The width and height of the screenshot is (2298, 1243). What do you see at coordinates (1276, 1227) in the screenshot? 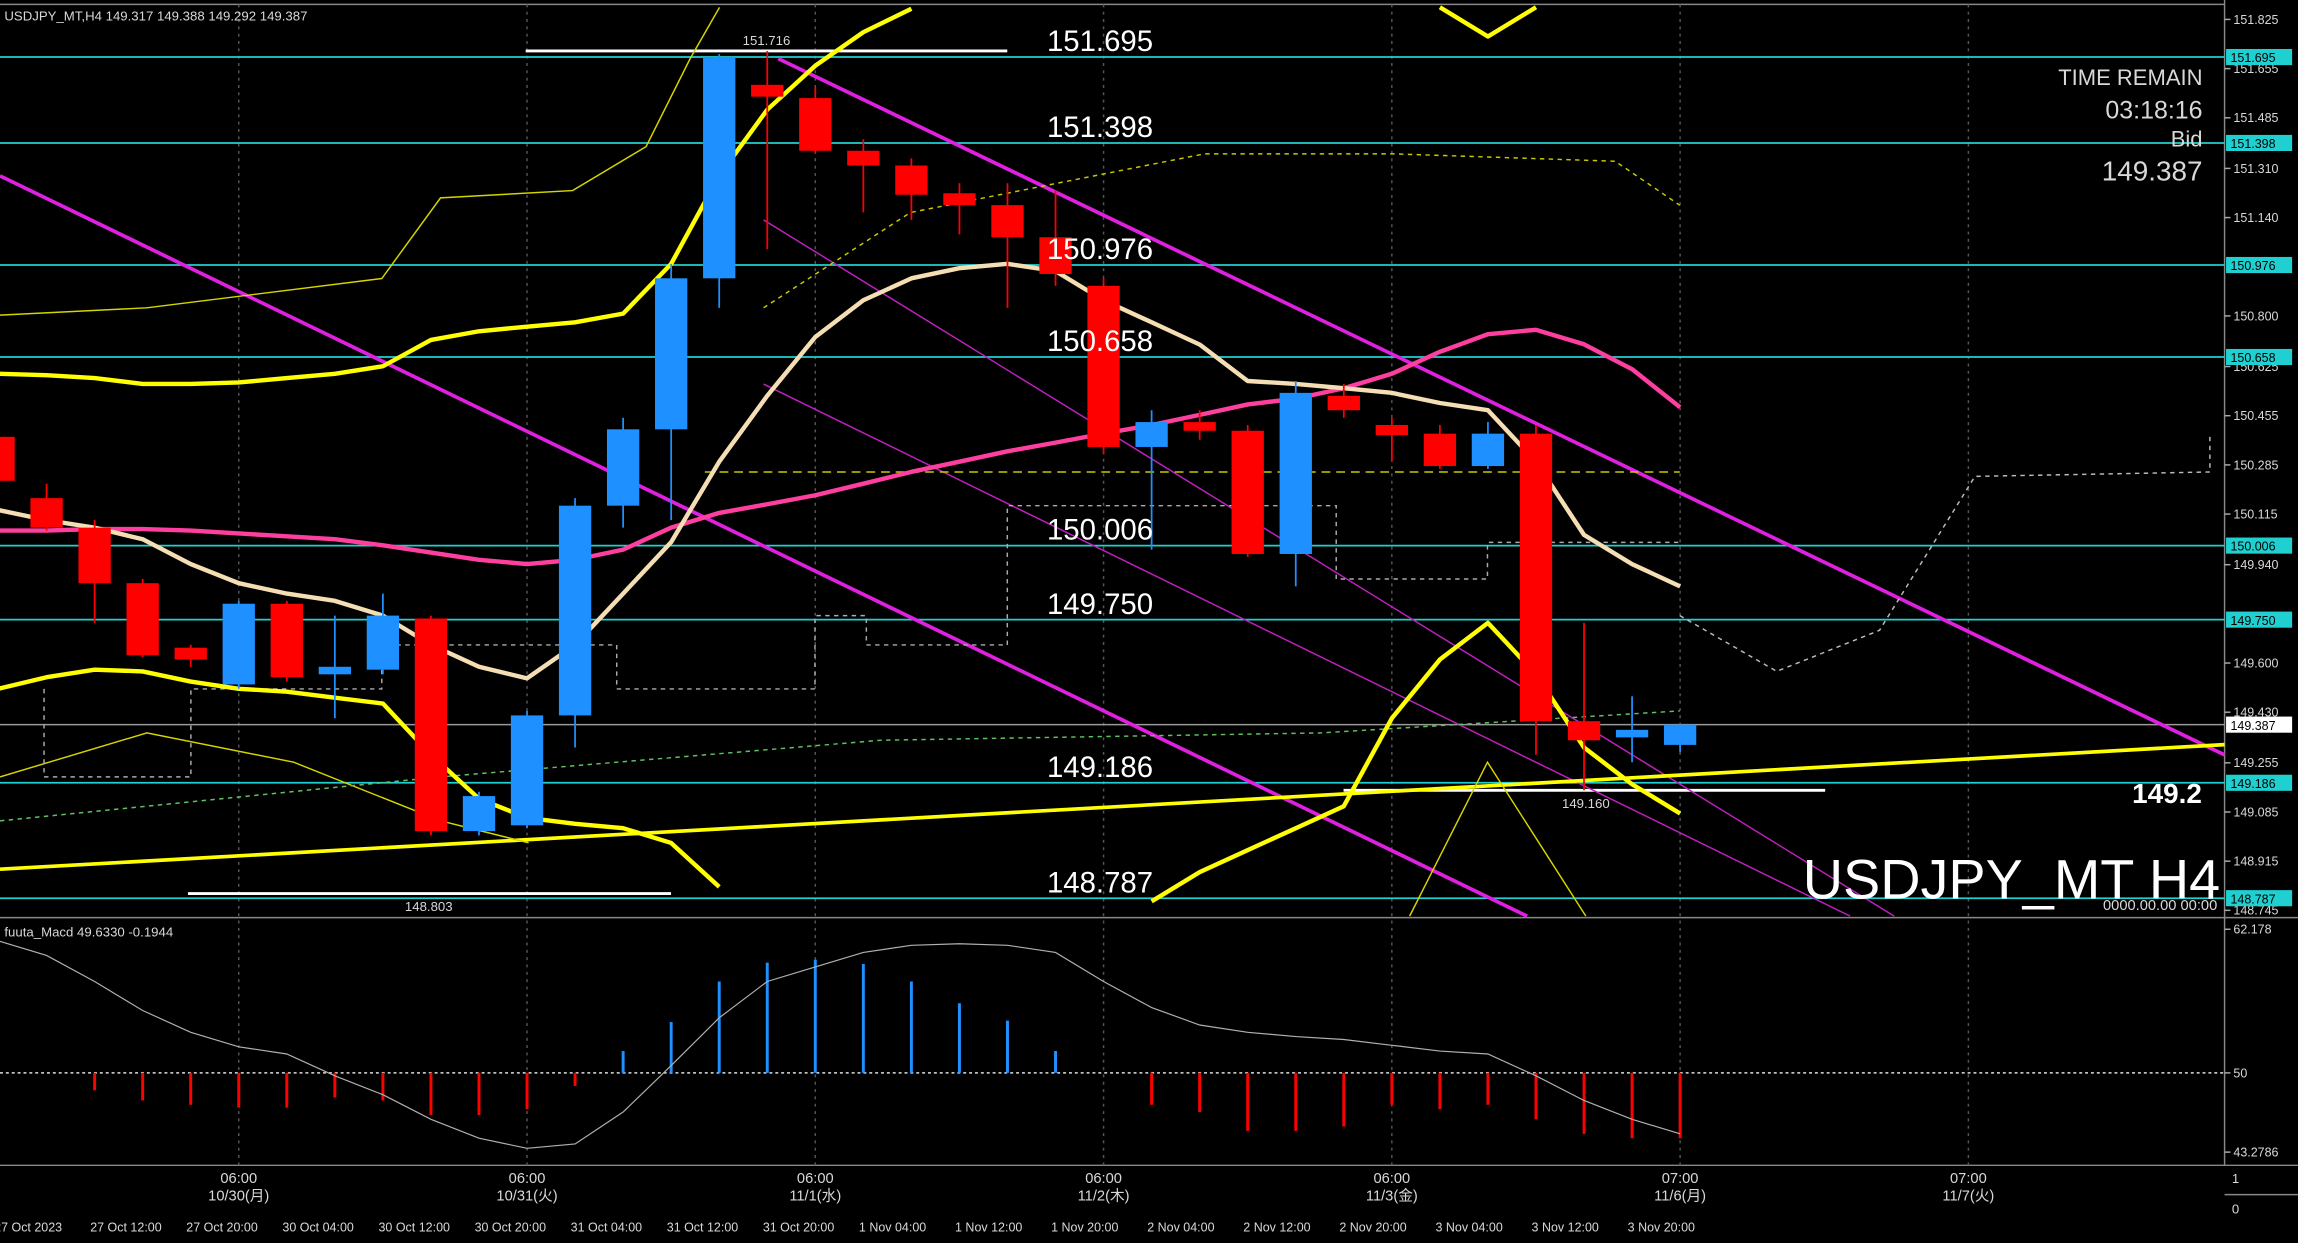
I see `x-tick-label: 2 Nov 12:00` at bounding box center [1276, 1227].